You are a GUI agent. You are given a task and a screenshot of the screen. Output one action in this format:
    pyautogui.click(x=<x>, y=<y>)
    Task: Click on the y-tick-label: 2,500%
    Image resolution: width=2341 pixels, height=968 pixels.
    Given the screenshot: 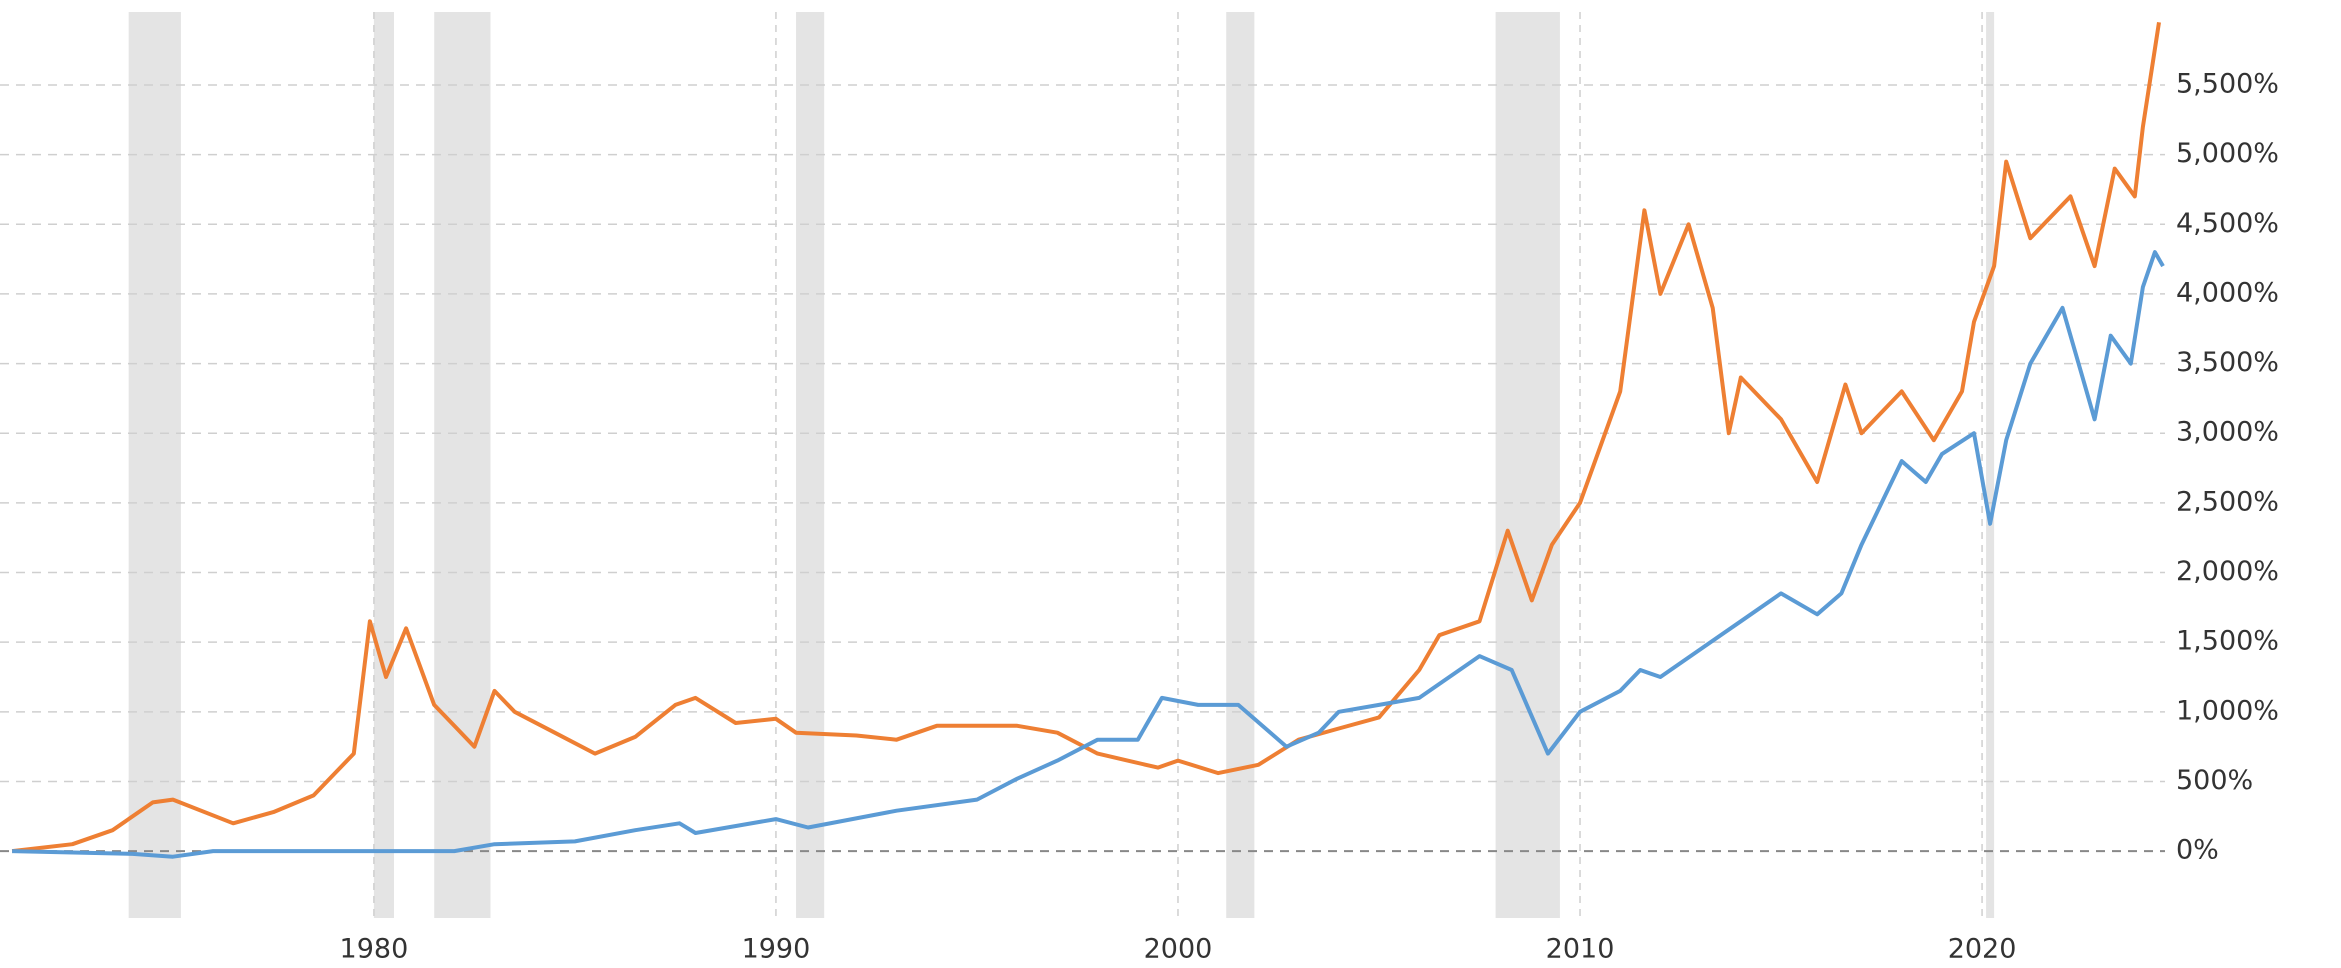 What is the action you would take?
    pyautogui.click(x=2227, y=501)
    